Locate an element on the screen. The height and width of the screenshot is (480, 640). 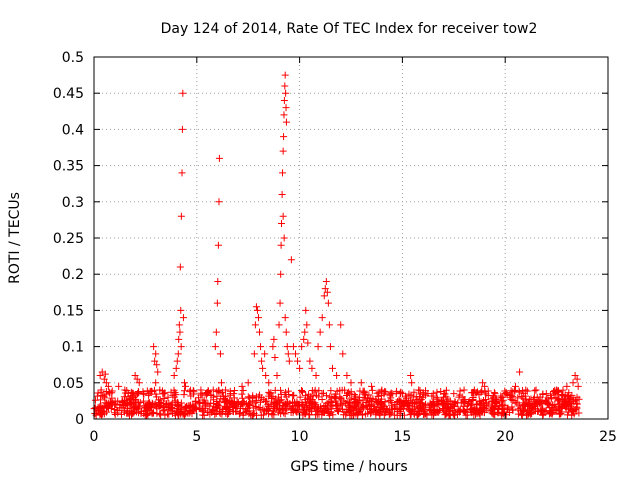
y-tick-label: 0.2 is located at coordinates (73, 275).